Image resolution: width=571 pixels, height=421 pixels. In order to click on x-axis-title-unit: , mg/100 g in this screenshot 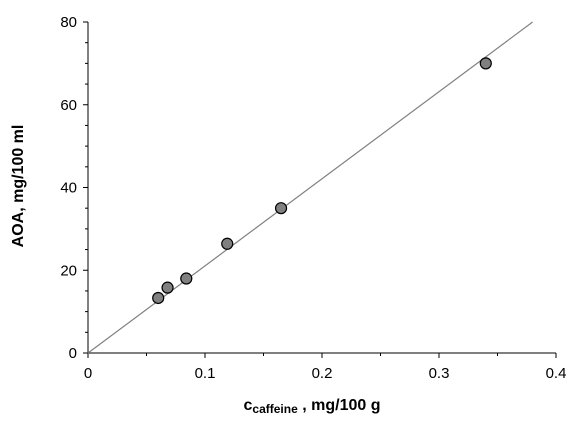, I will do `click(339, 405)`.